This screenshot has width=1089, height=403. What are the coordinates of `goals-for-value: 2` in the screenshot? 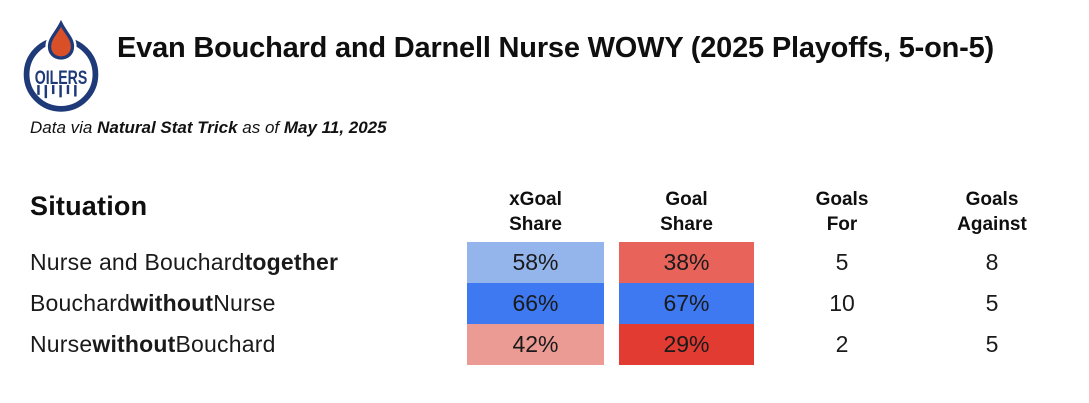 It's located at (842, 344).